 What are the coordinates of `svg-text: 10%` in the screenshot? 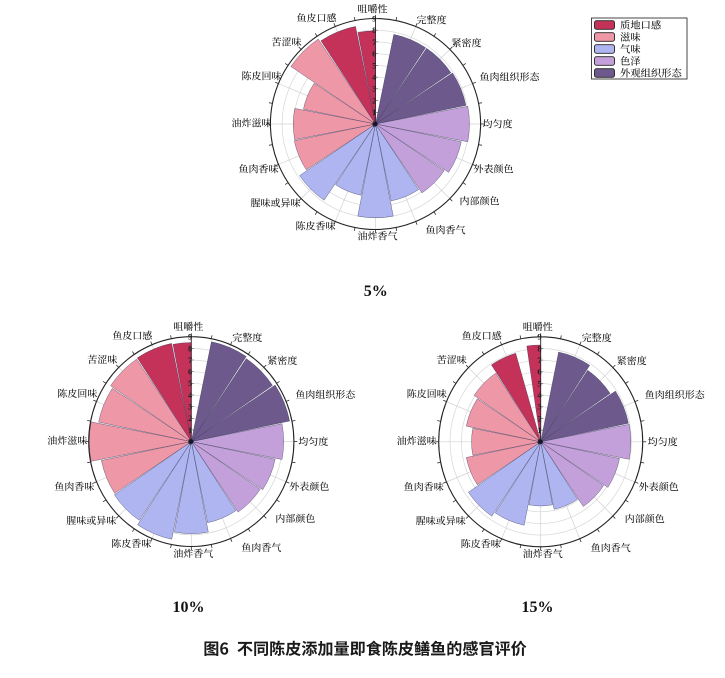 It's located at (189, 607).